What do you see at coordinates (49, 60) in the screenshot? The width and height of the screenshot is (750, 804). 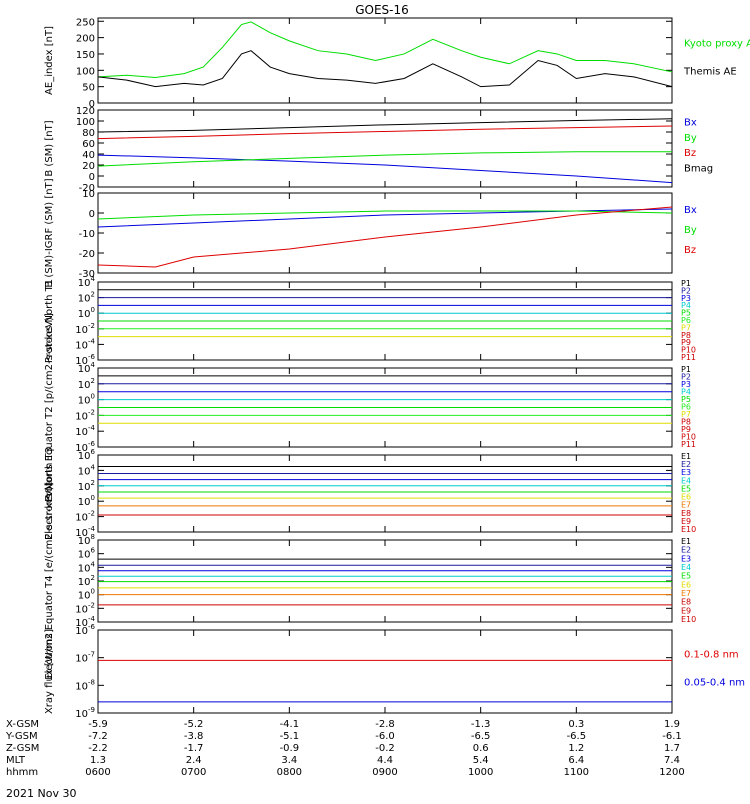 I see `y-axis-label: AE_index [nT]` at bounding box center [49, 60].